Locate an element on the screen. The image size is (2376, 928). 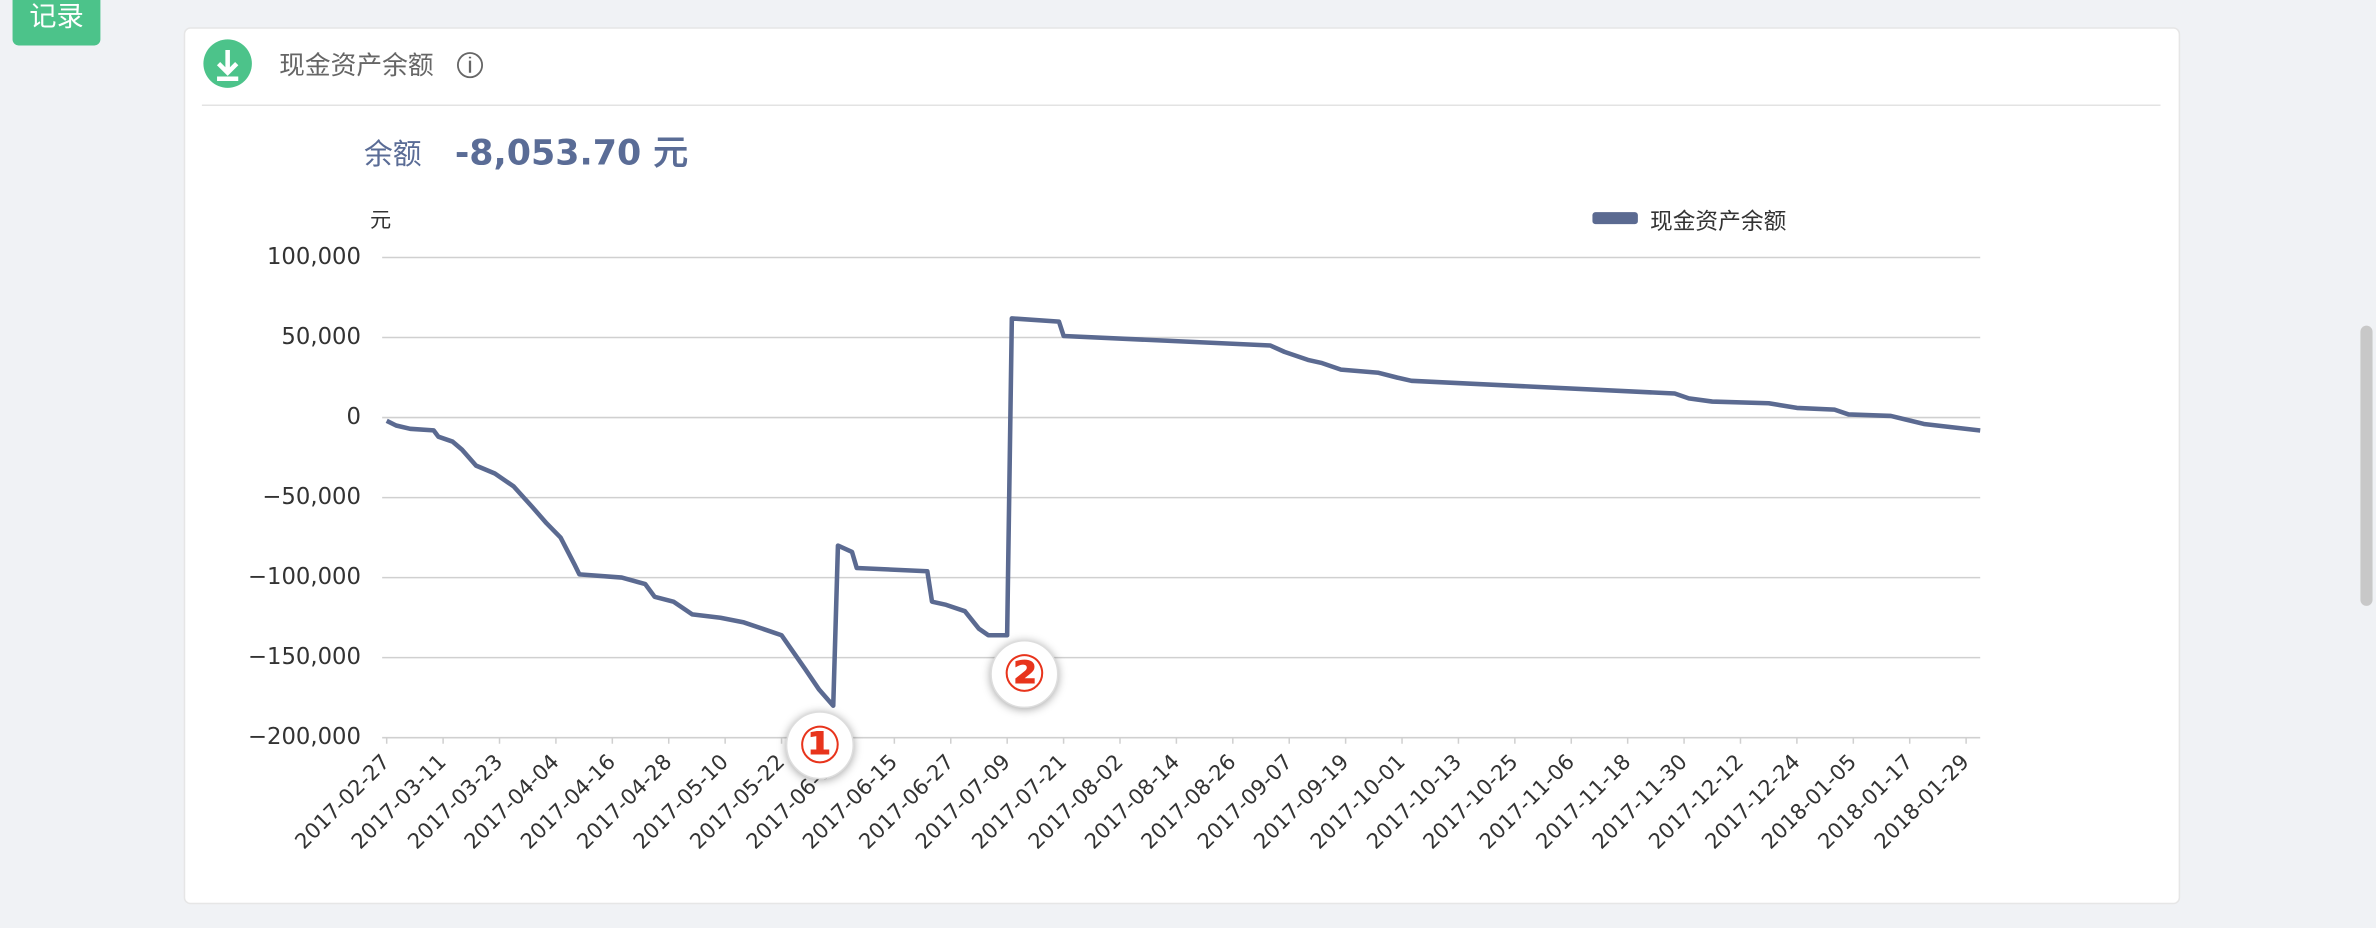
y-tick-label: −200,000 is located at coordinates (304, 737).